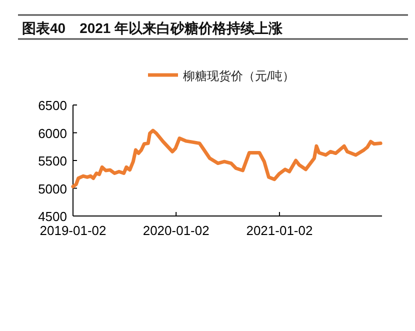  What do you see at coordinates (226, 158) in the screenshot?
I see `line-series` at bounding box center [226, 158].